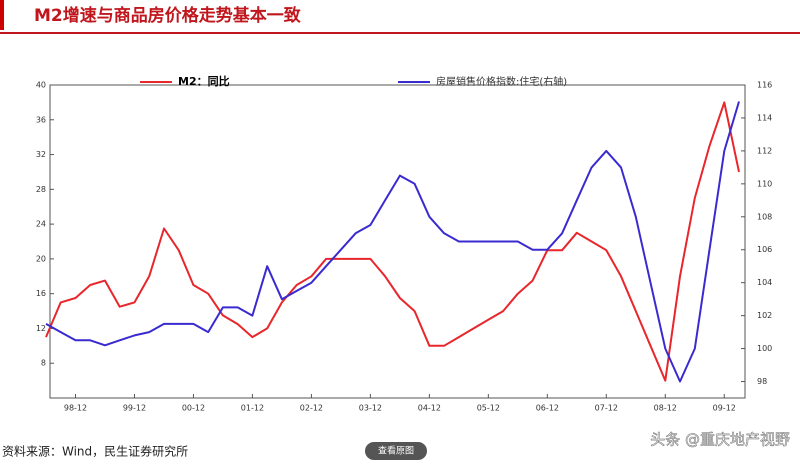  What do you see at coordinates (764, 348) in the screenshot?
I see `y2-tick-label: 100` at bounding box center [764, 348].